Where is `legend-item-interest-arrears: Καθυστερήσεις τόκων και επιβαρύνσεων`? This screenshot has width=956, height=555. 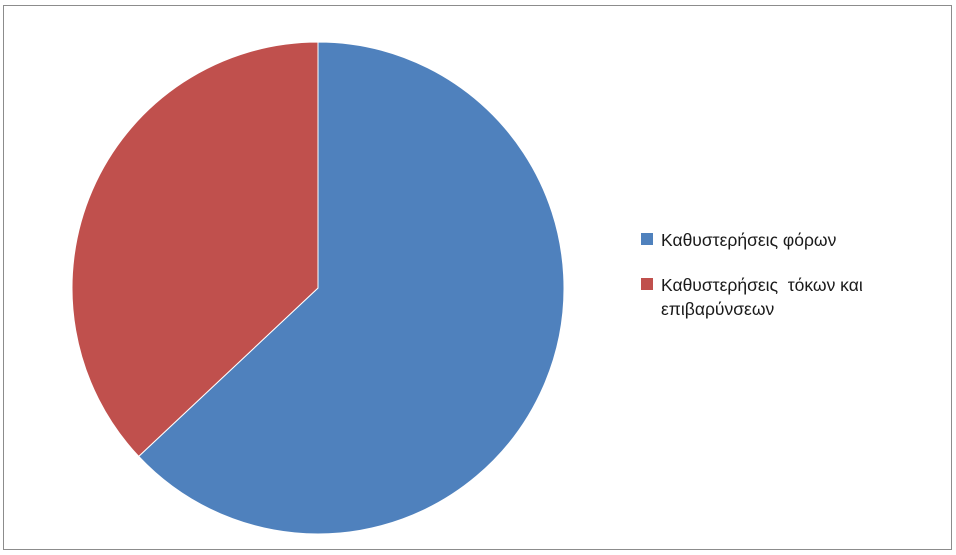 legend-item-interest-arrears: Καθυστερήσεις τόκων και επιβαρύνσεων is located at coordinates (796, 297).